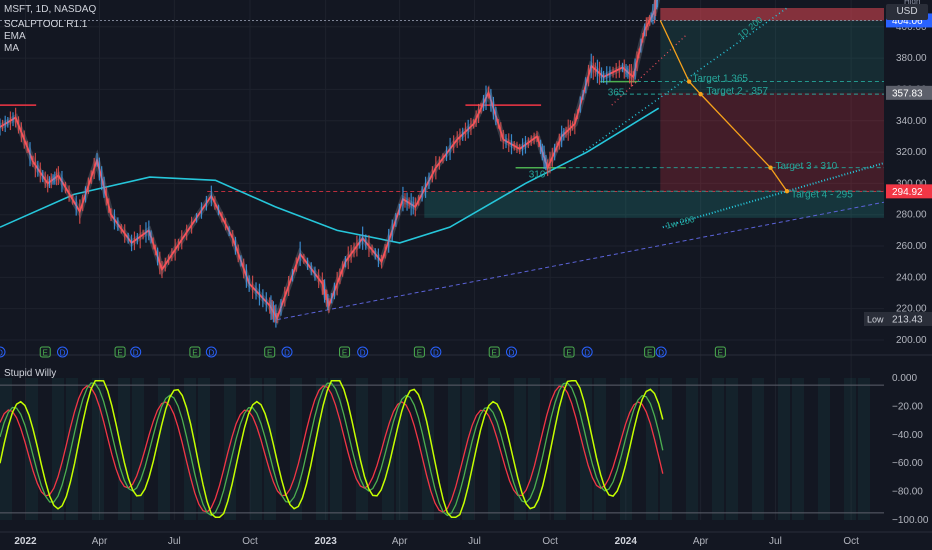 The image size is (932, 550). Describe the element at coordinates (911, 277) in the screenshot. I see `price-tick: 240.00` at that location.